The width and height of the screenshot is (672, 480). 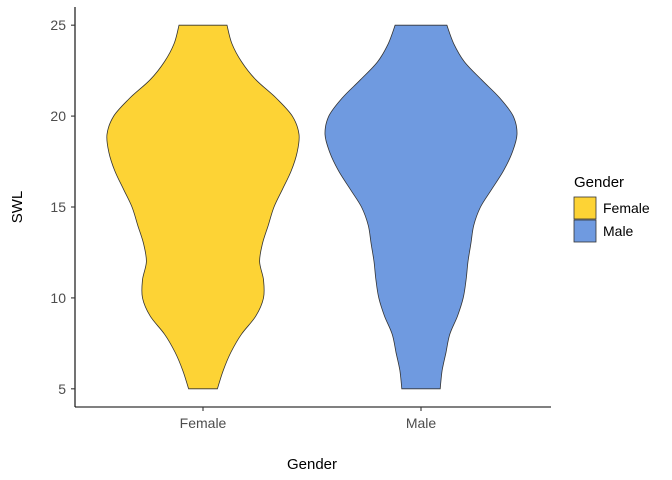 I want to click on y-tick-label: 15, so click(x=58, y=207).